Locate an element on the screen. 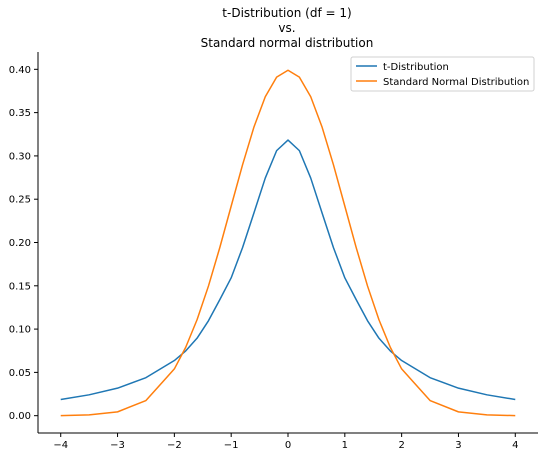 The image size is (545, 461). y-axis-ticks: 0.00 0.05 0.10 0.15 0.20 0.25 0.30 0.35 0.40 is located at coordinates (23, 243).